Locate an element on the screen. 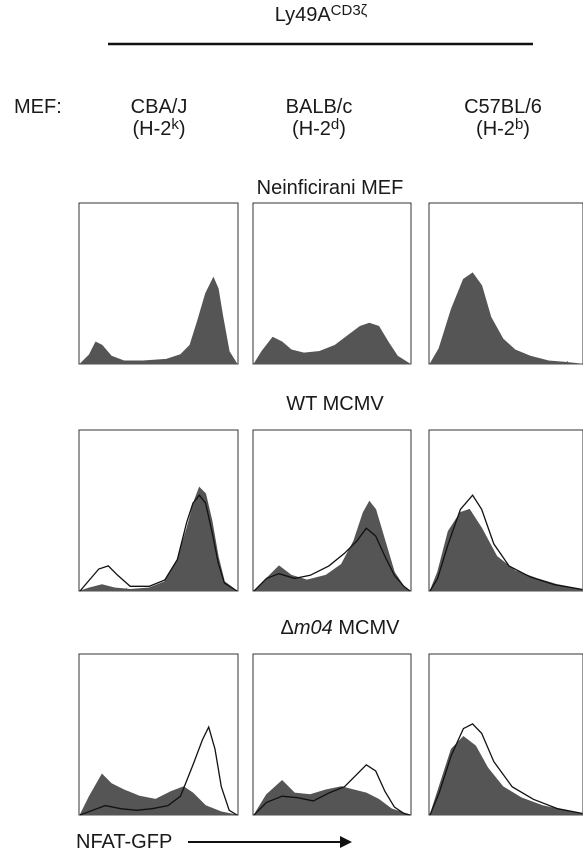 The image size is (583, 864). x-axis-arrow is located at coordinates (270, 842).